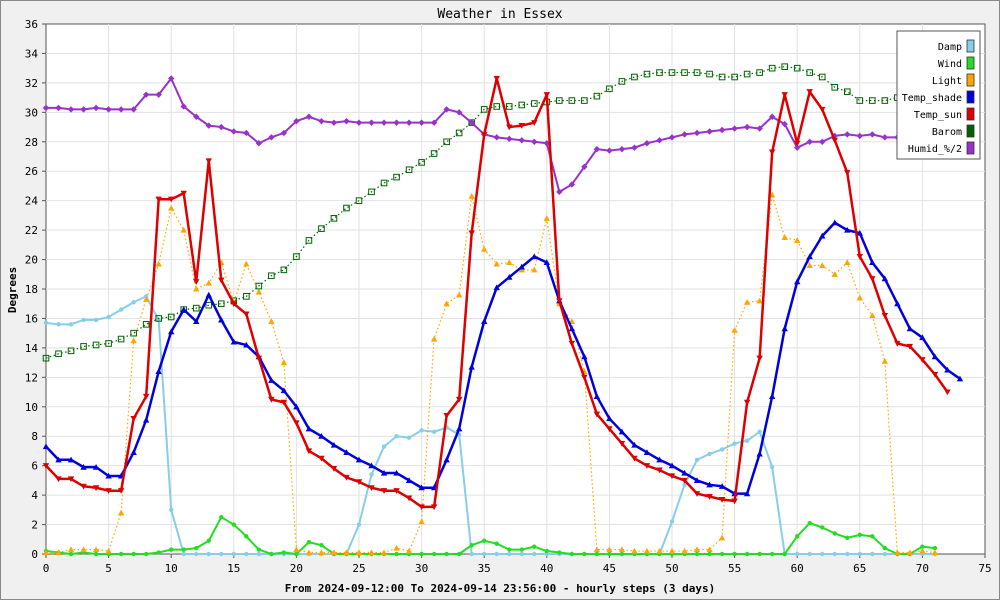  What do you see at coordinates (32, 201) in the screenshot?
I see `y-tick-label: 24` at bounding box center [32, 201].